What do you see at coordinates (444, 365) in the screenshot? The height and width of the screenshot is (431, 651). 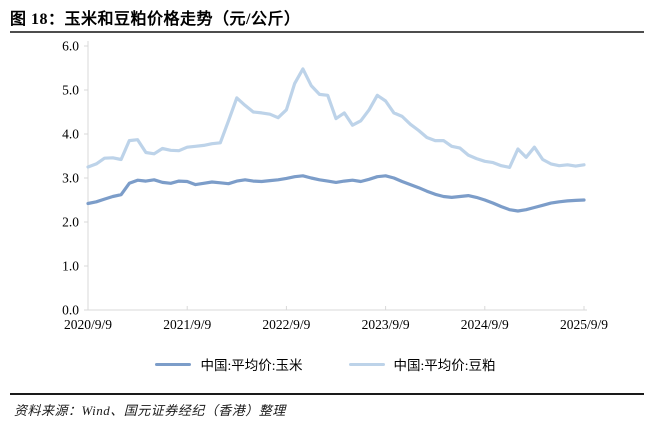 I see `legend-label-soybean-meal: 中国:平均价:豆粕` at bounding box center [444, 365].